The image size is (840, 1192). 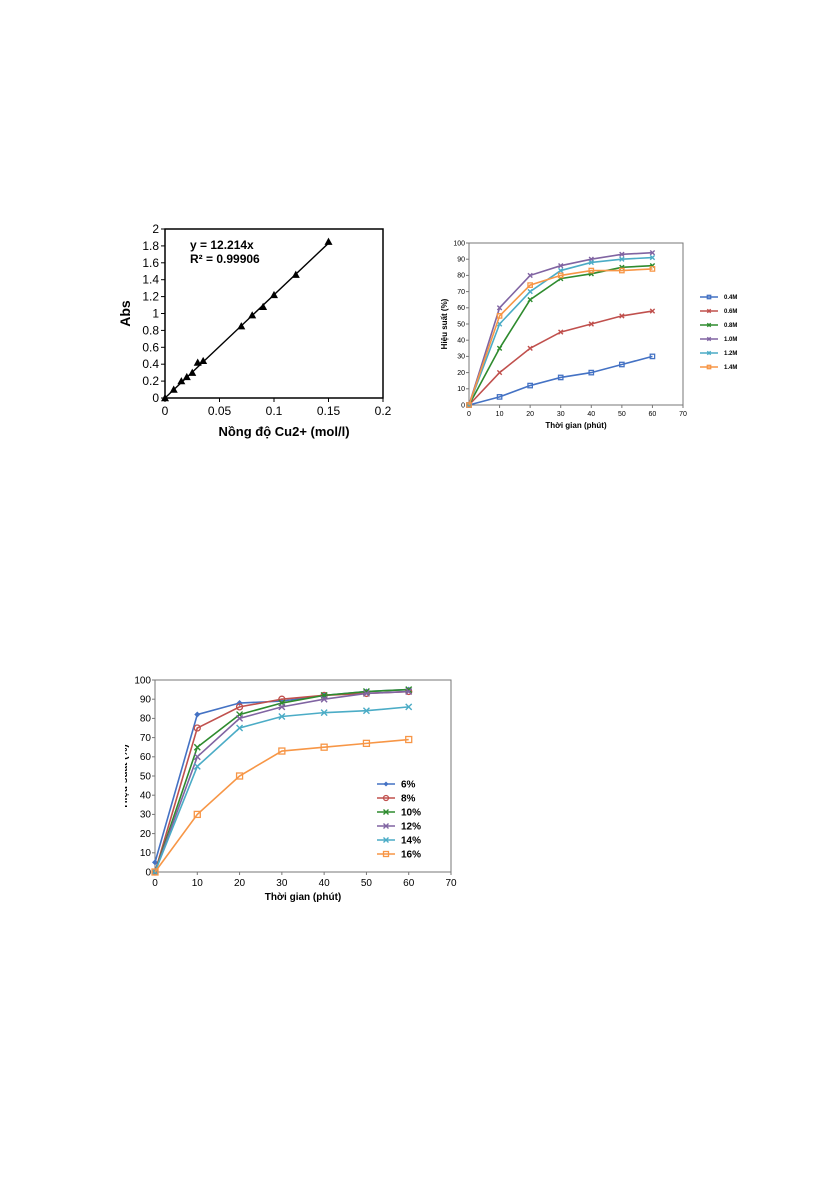 I want to click on legend-label: 12%, so click(x=411, y=826).